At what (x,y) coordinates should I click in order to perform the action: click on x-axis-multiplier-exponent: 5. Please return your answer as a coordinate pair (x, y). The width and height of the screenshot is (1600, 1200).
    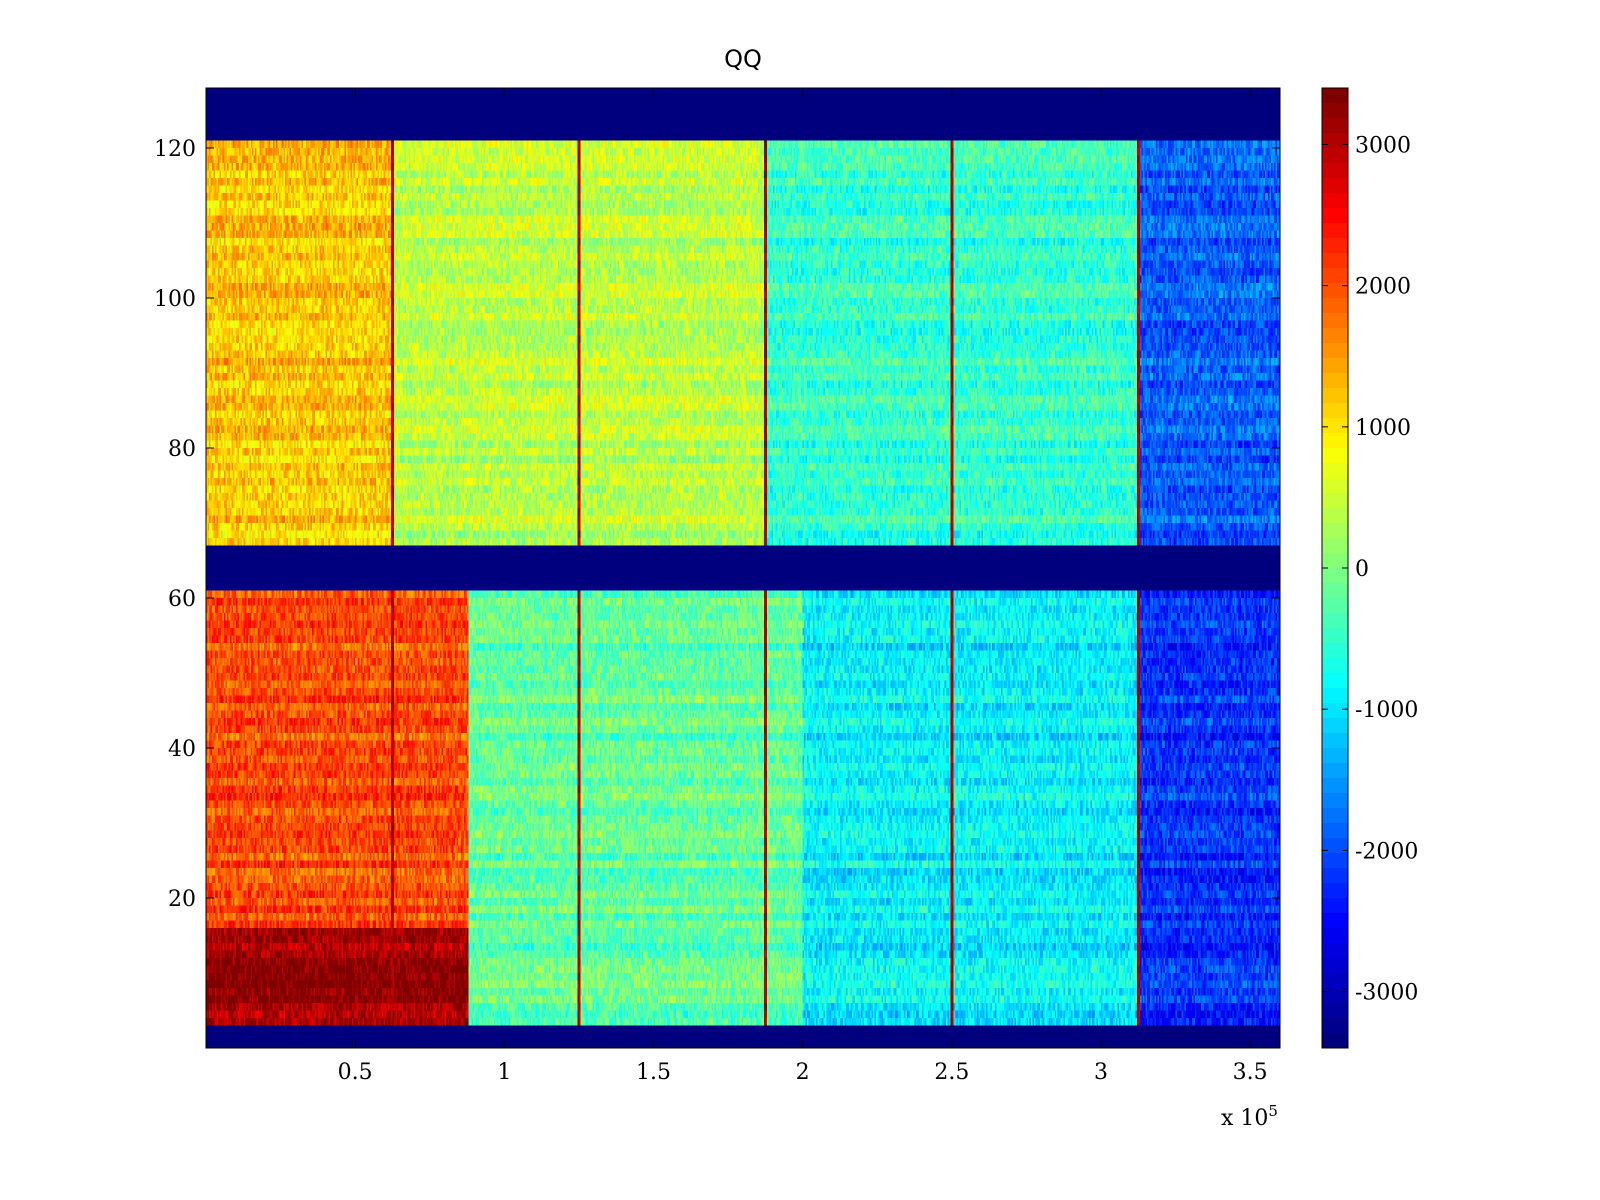
    Looking at the image, I should click on (1273, 1111).